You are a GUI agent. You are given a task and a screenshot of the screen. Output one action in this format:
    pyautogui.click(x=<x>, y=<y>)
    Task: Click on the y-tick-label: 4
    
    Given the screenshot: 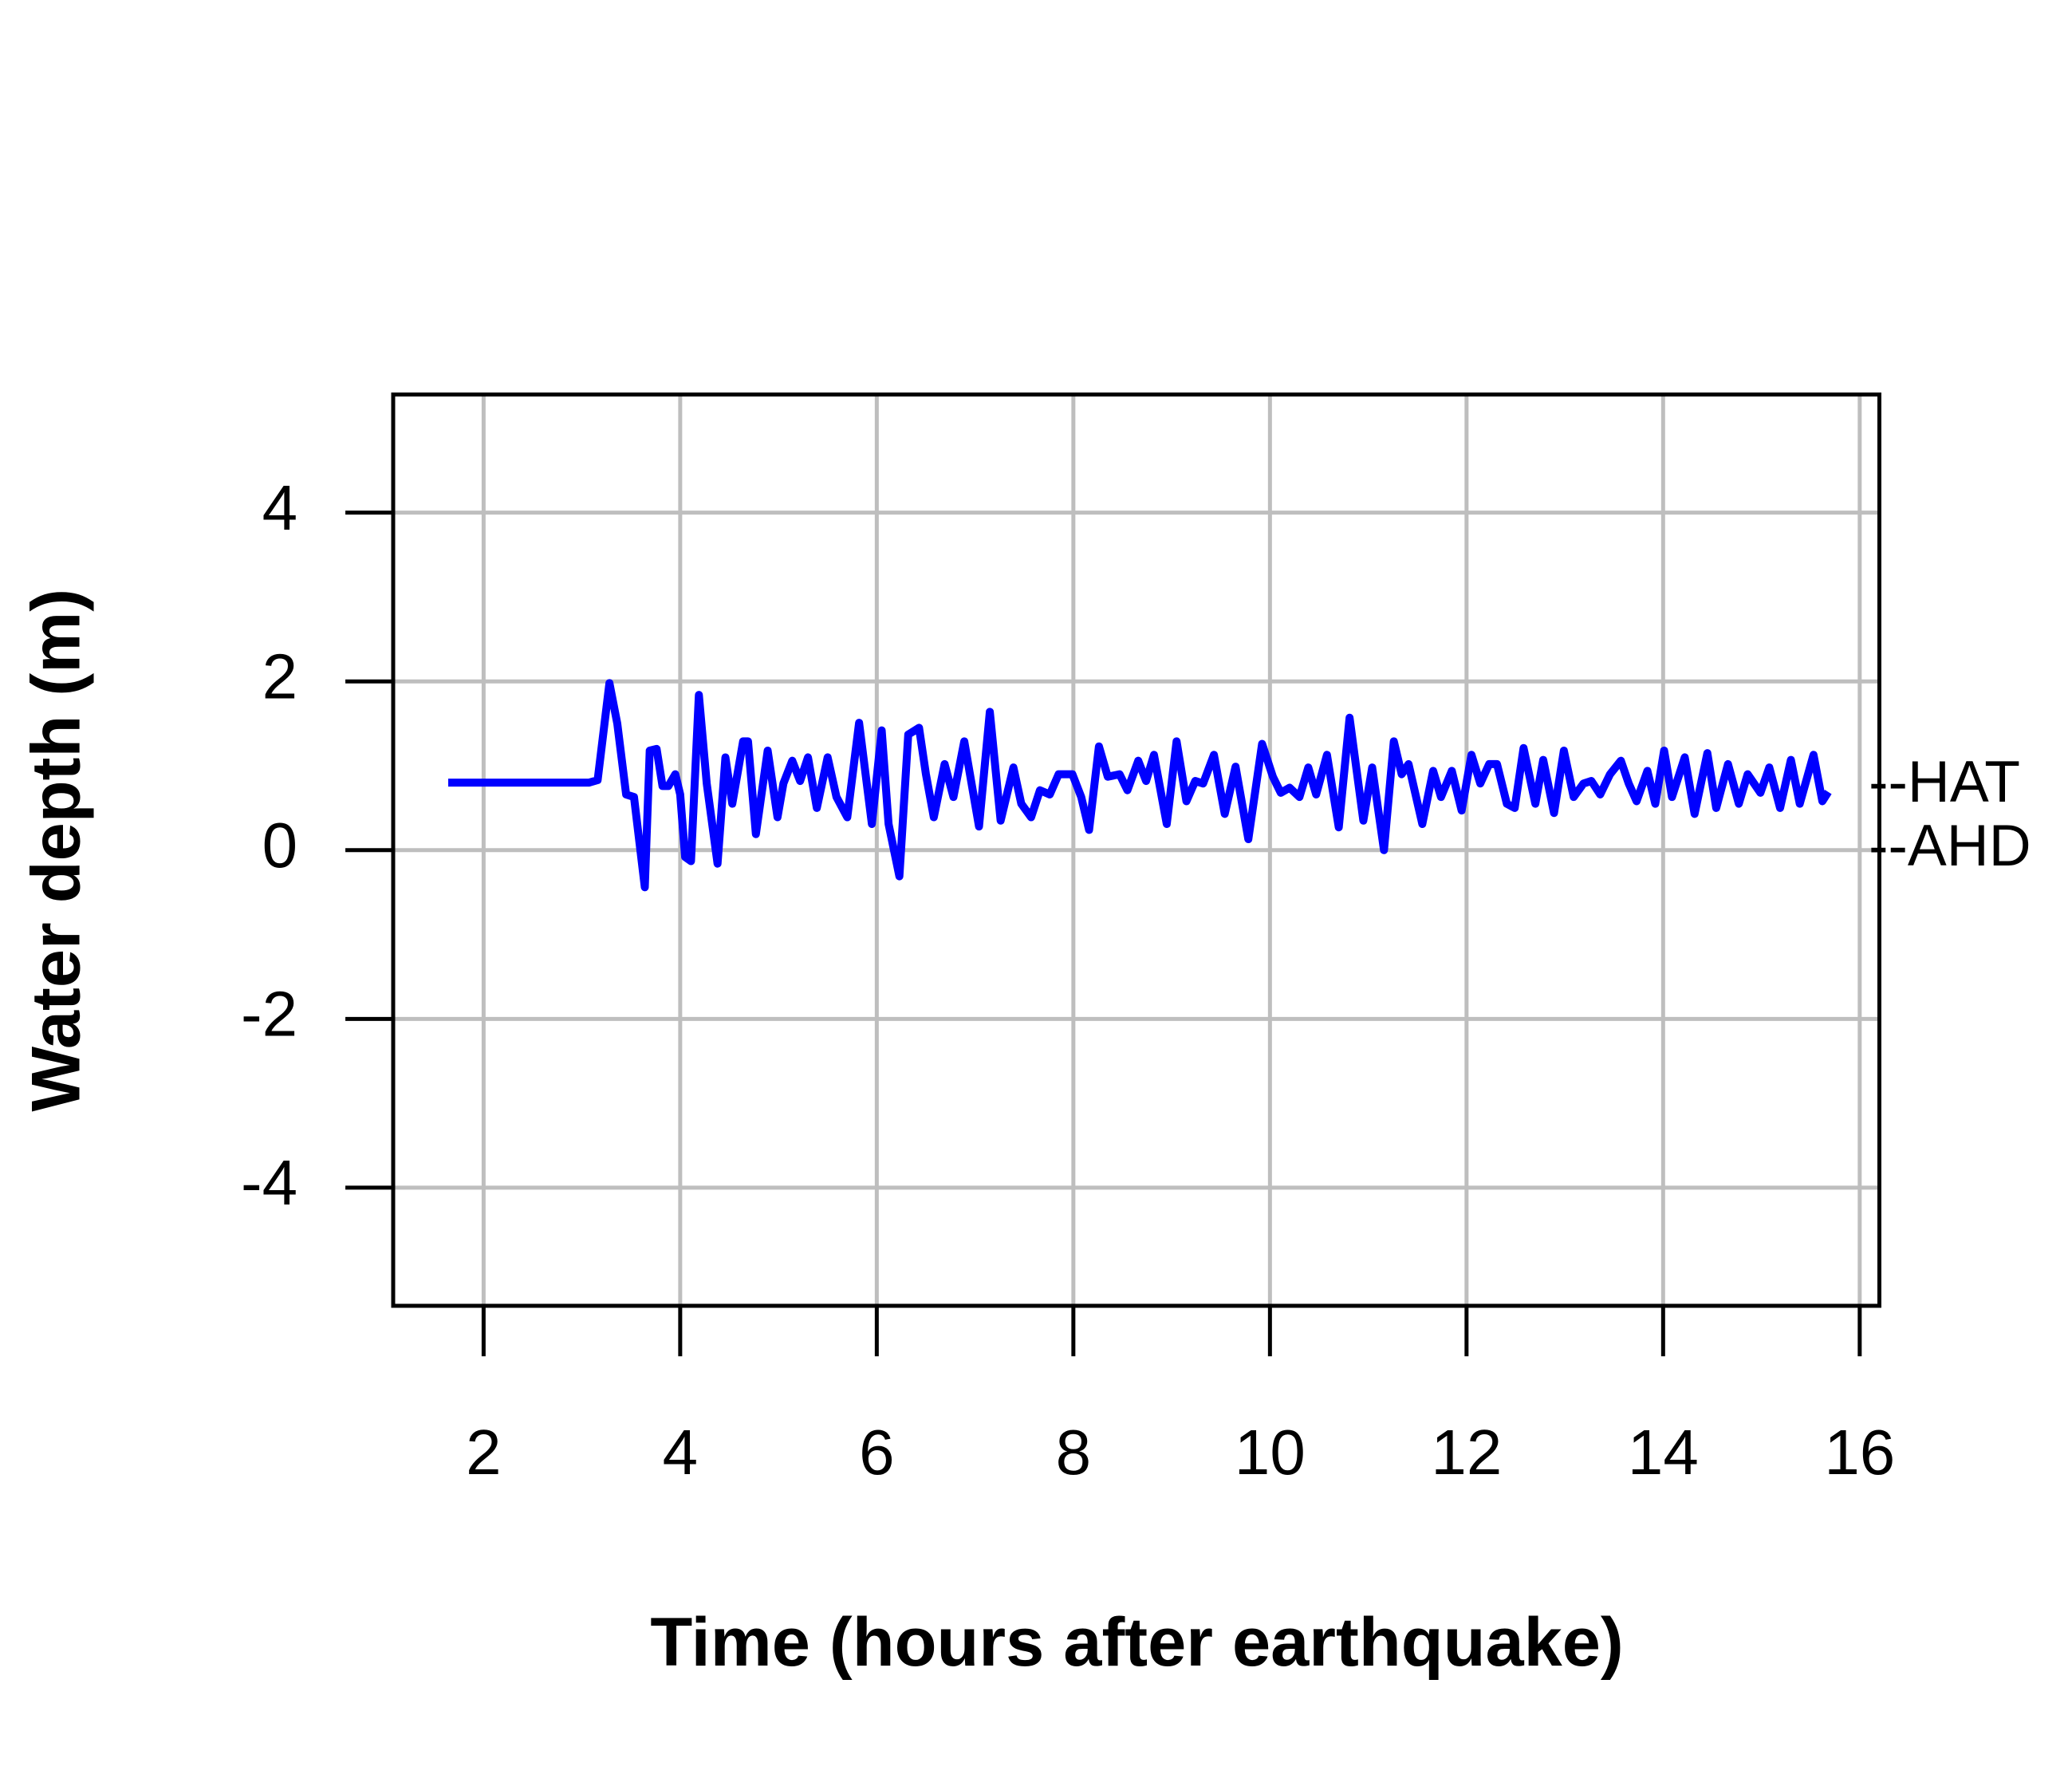 What is the action you would take?
    pyautogui.click(x=279, y=507)
    